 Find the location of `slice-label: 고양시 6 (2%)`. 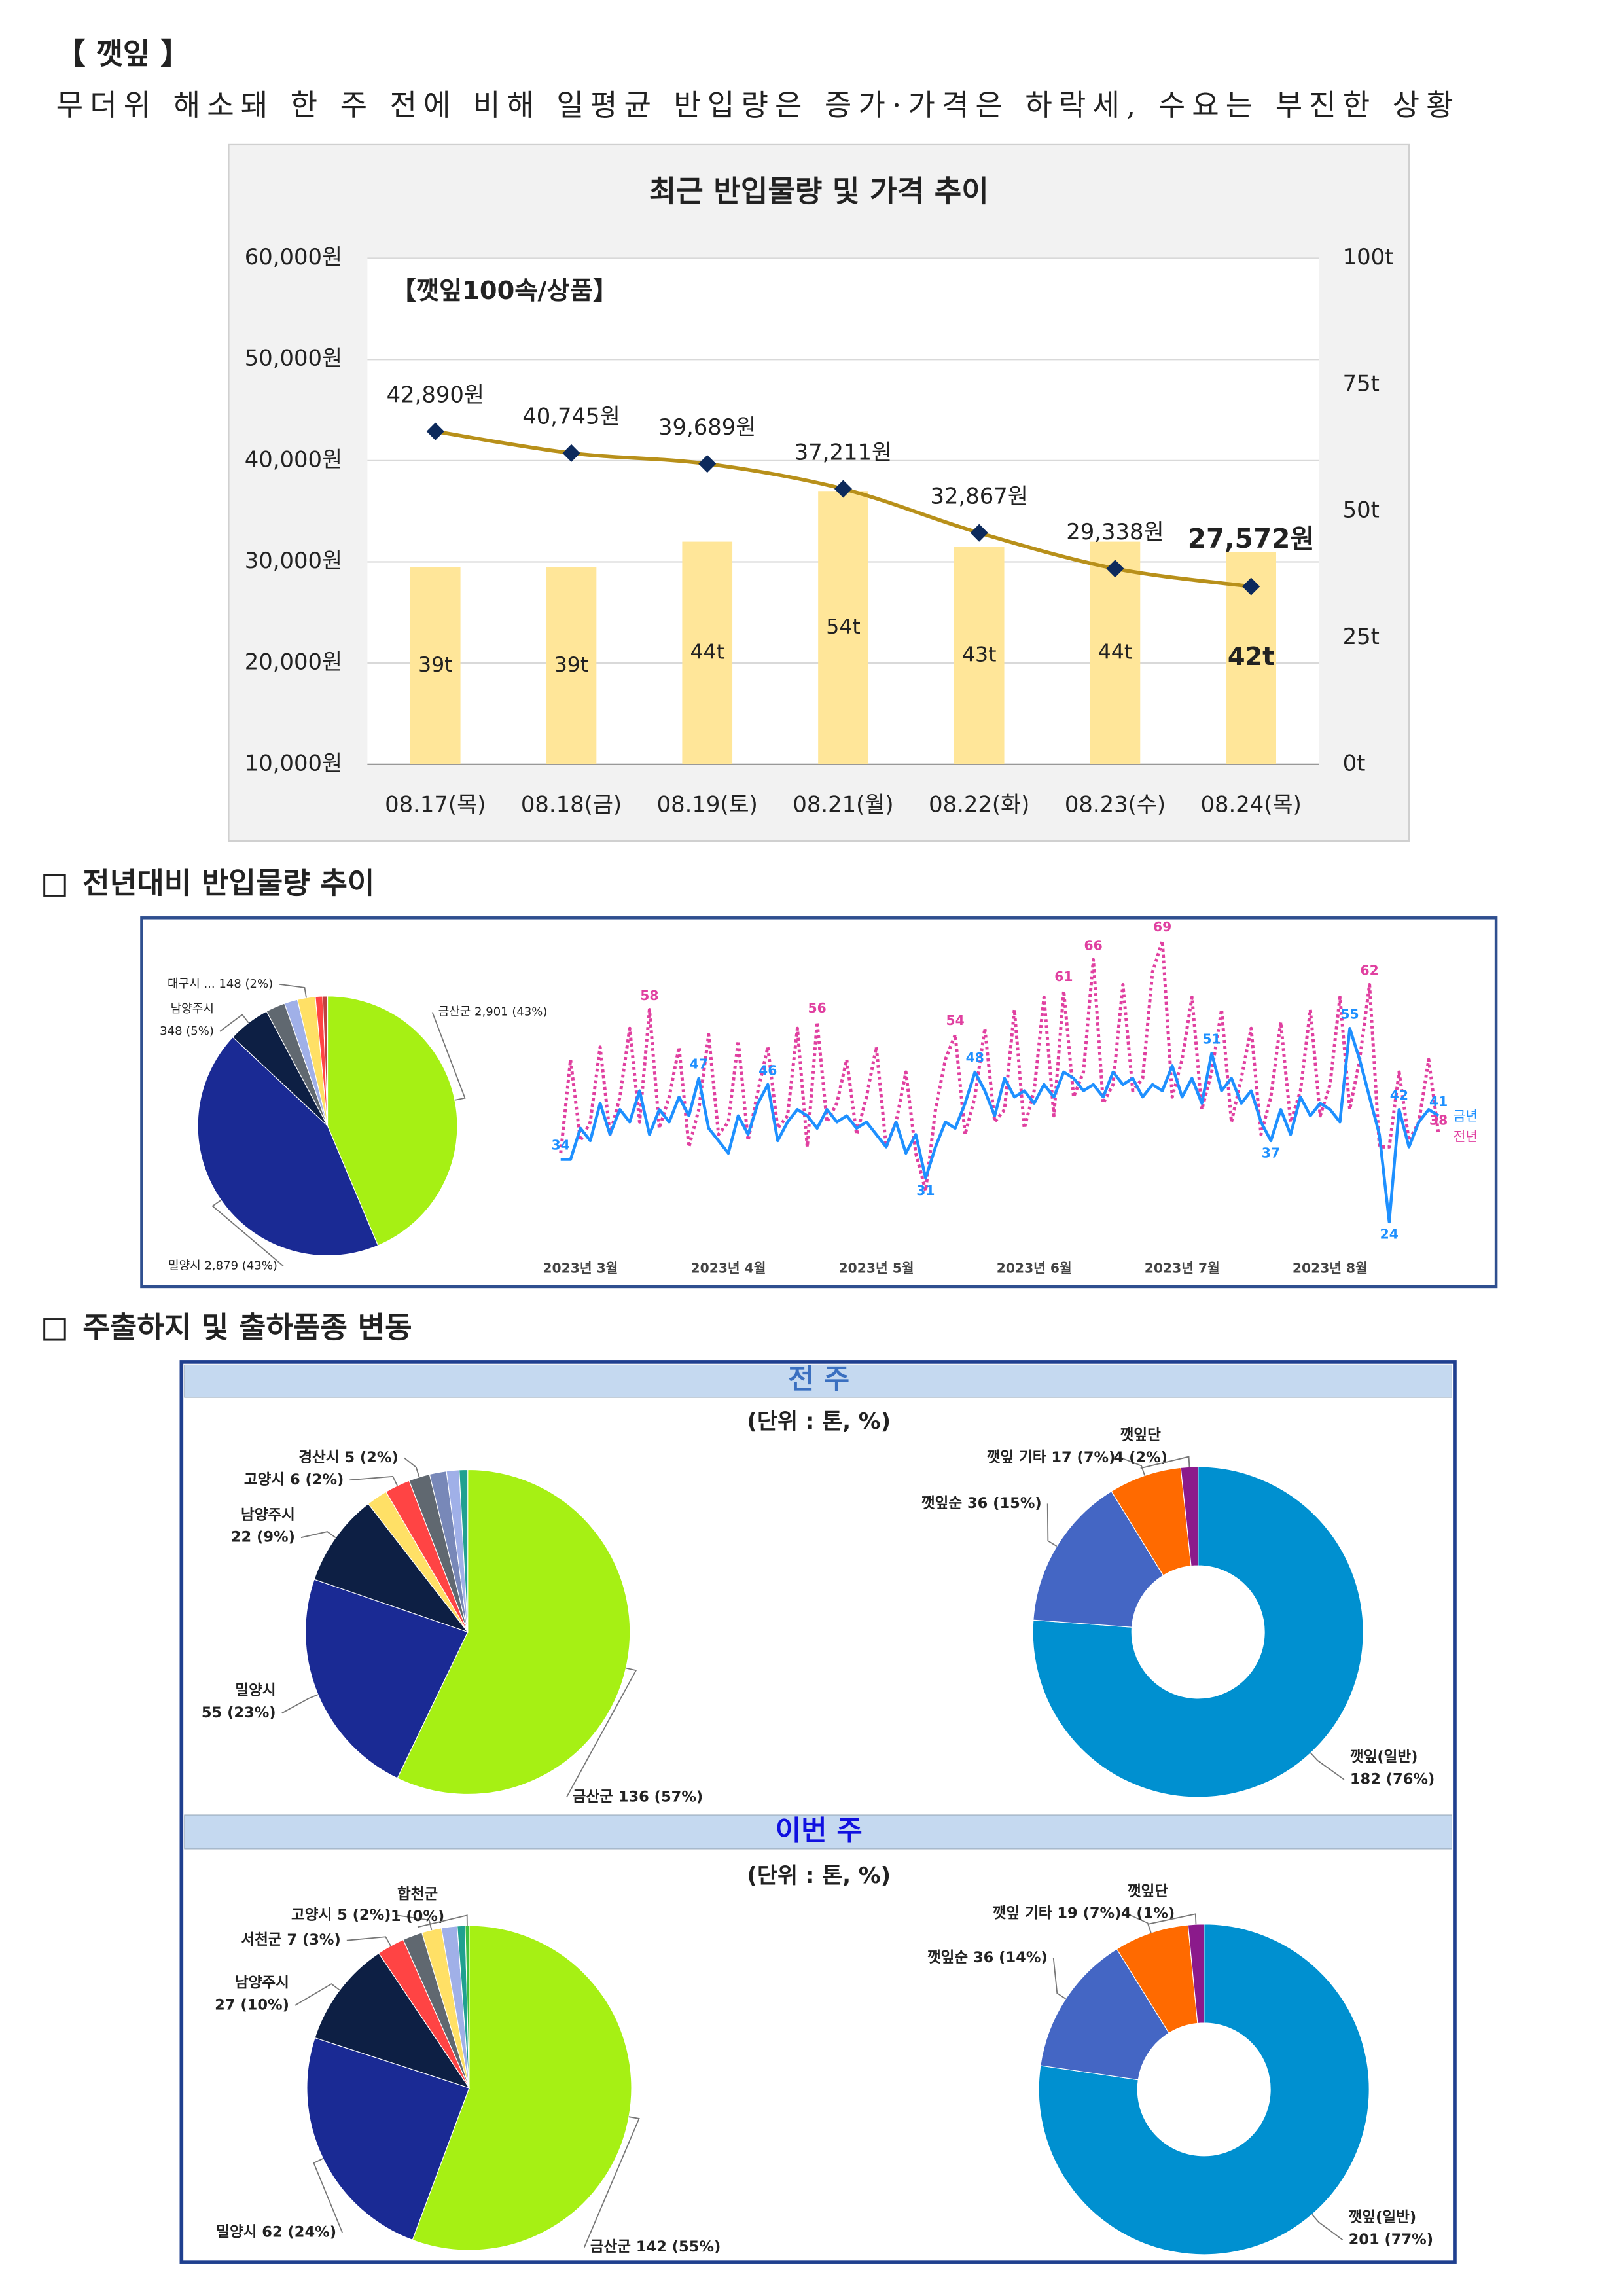

slice-label: 고양시 6 (2%) is located at coordinates (294, 1479).